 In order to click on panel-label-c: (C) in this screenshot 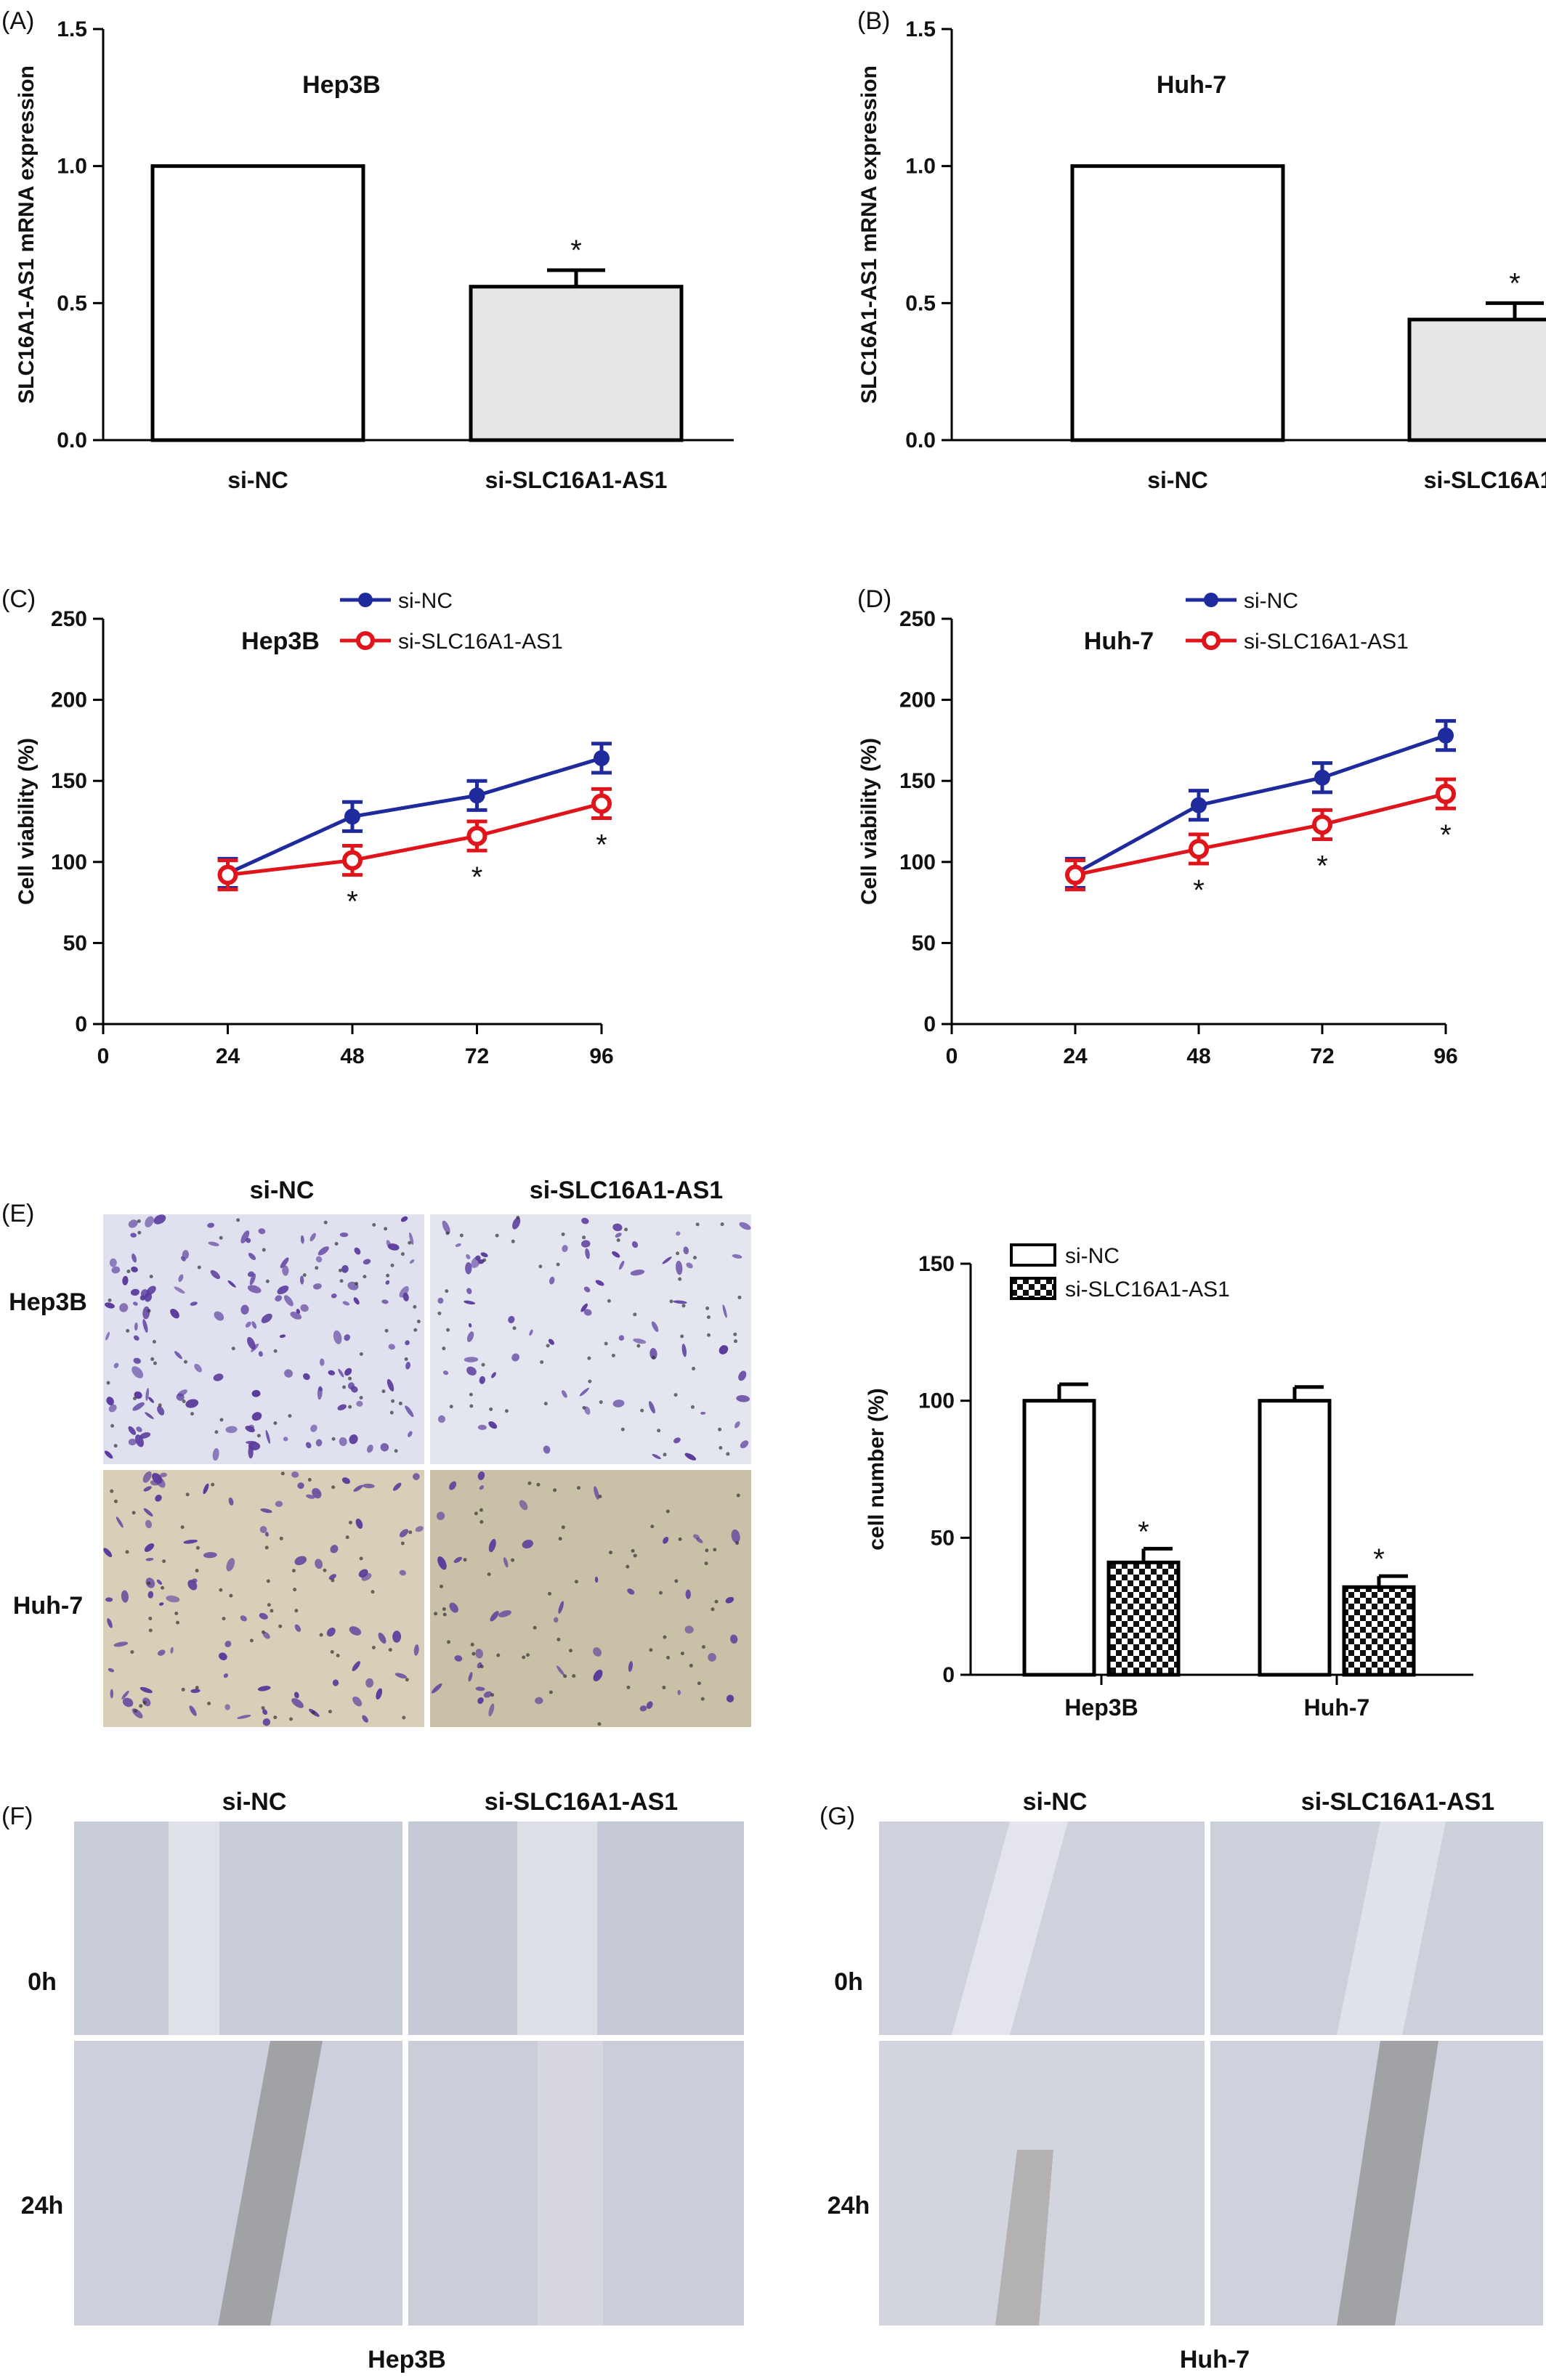, I will do `click(18, 599)`.